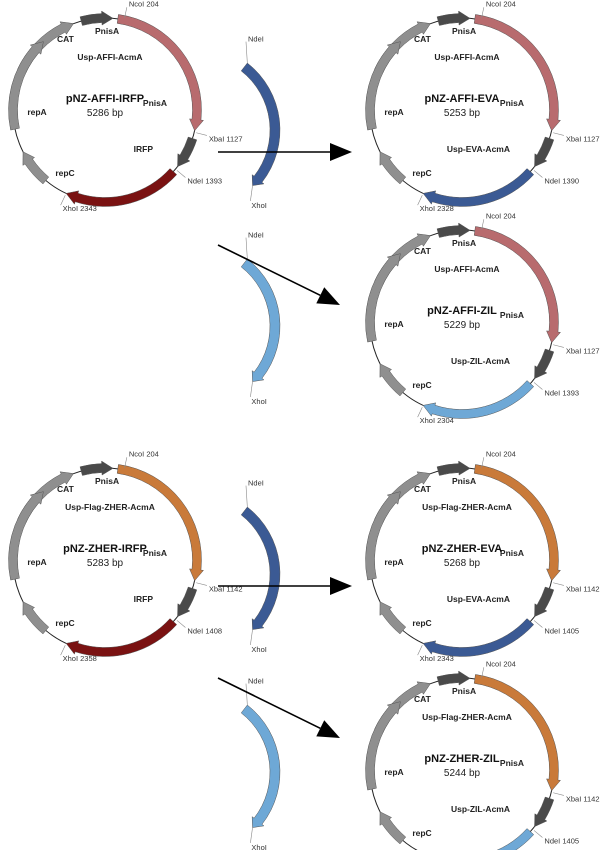 The height and width of the screenshot is (850, 600). I want to click on insert-fragment-insert-eva-2: NdeI XhoI, so click(260, 566).